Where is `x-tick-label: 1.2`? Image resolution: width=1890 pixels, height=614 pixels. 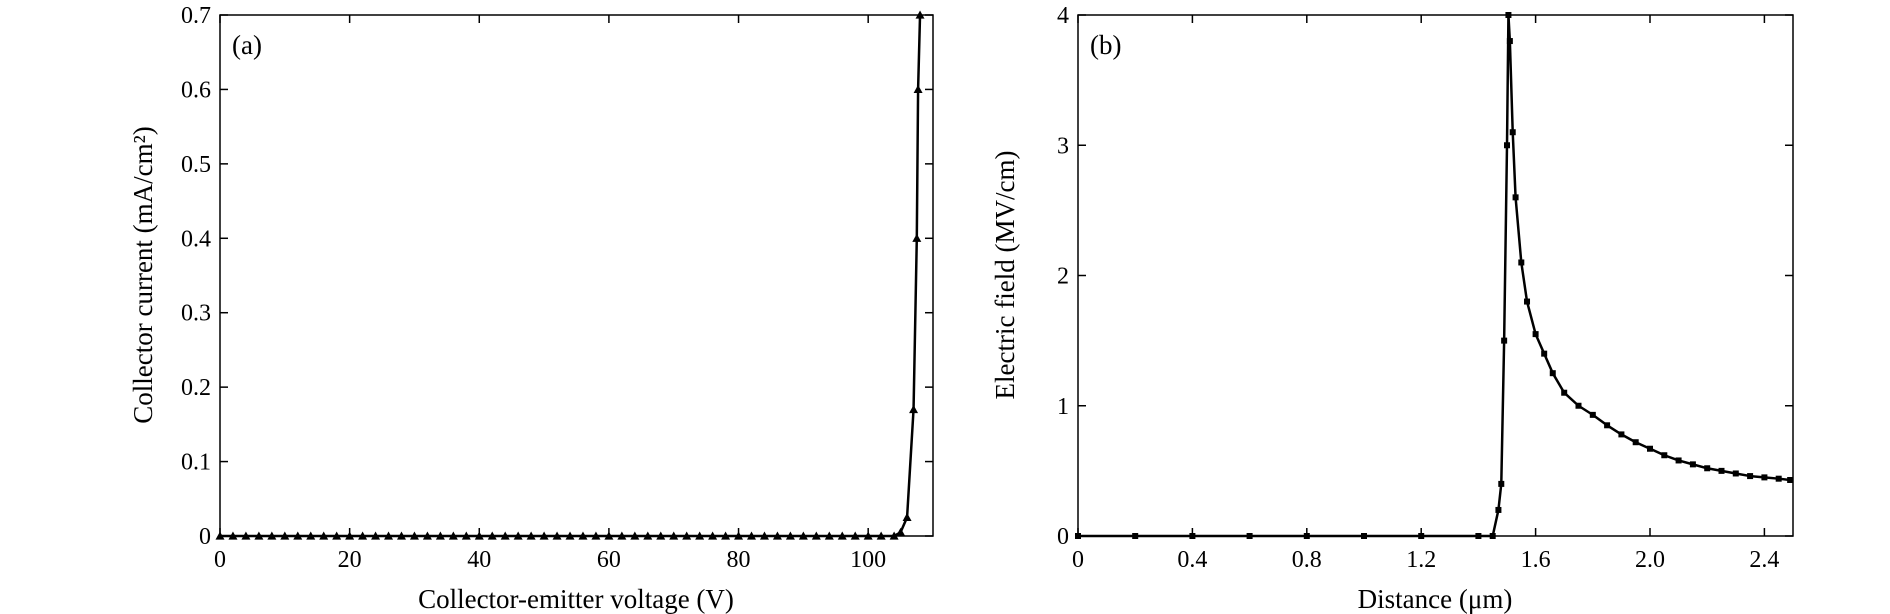 x-tick-label: 1.2 is located at coordinates (1421, 560).